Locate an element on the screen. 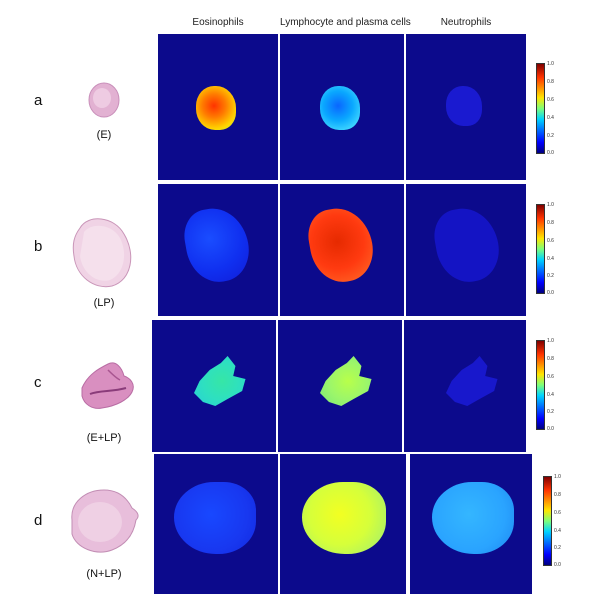  colorbar-a is located at coordinates (540, 108).